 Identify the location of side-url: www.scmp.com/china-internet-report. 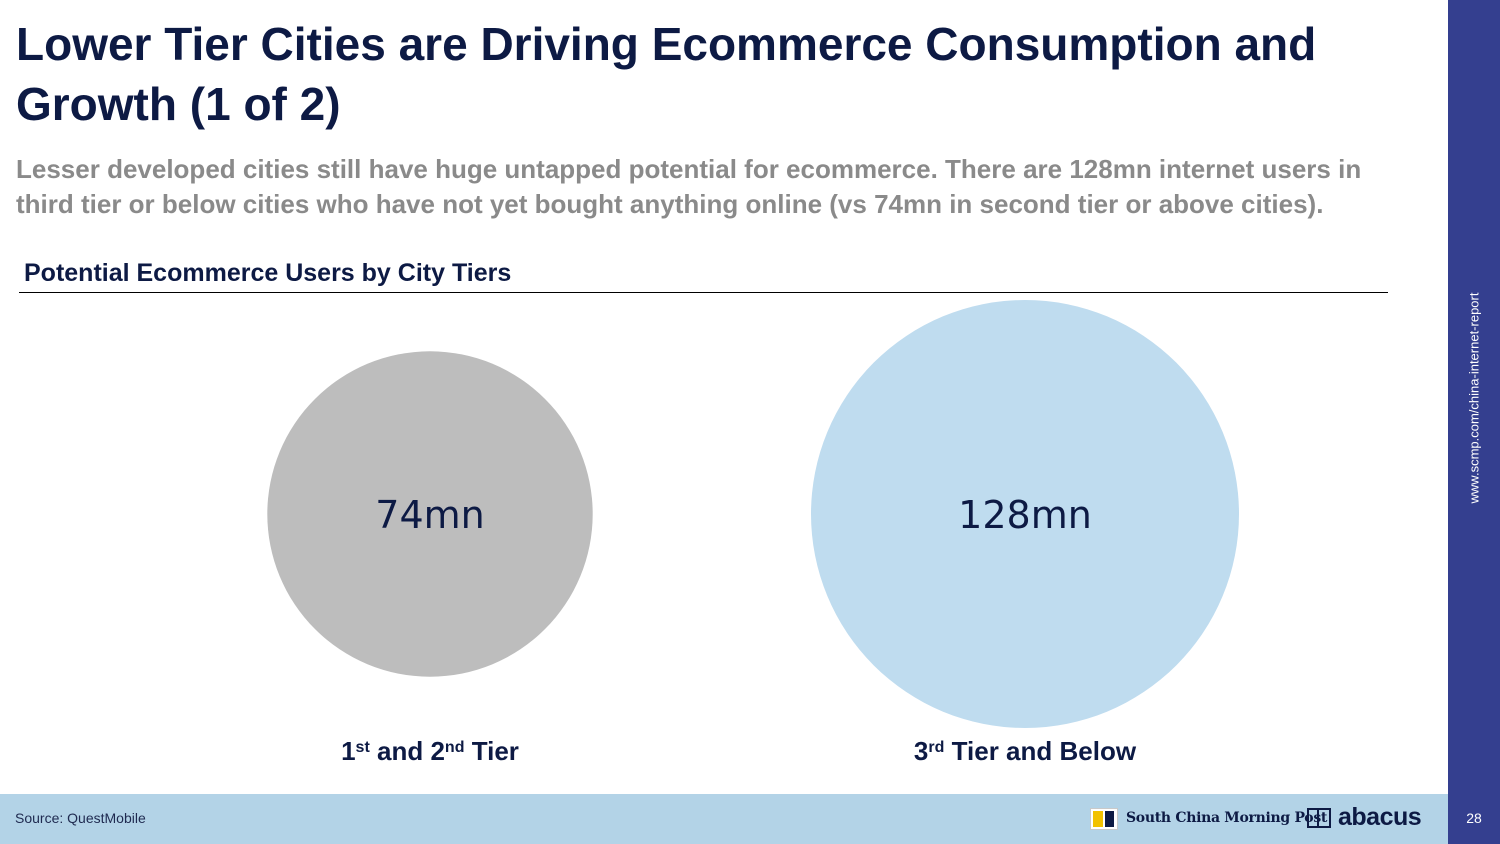
(1474, 398).